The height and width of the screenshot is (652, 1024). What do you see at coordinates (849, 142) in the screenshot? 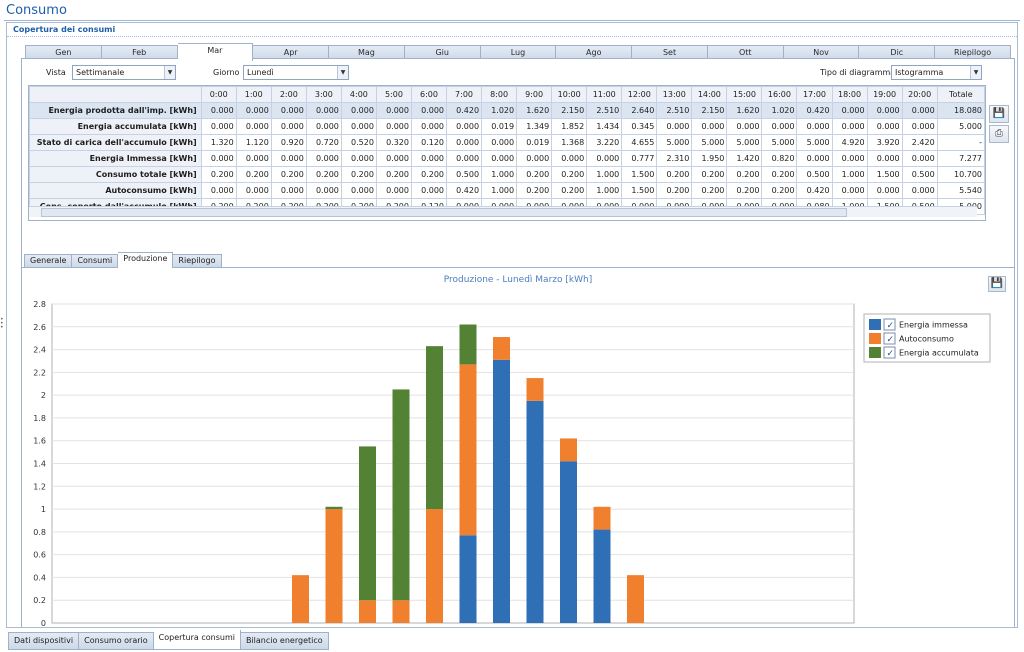
I see `table-cell: 4.920` at bounding box center [849, 142].